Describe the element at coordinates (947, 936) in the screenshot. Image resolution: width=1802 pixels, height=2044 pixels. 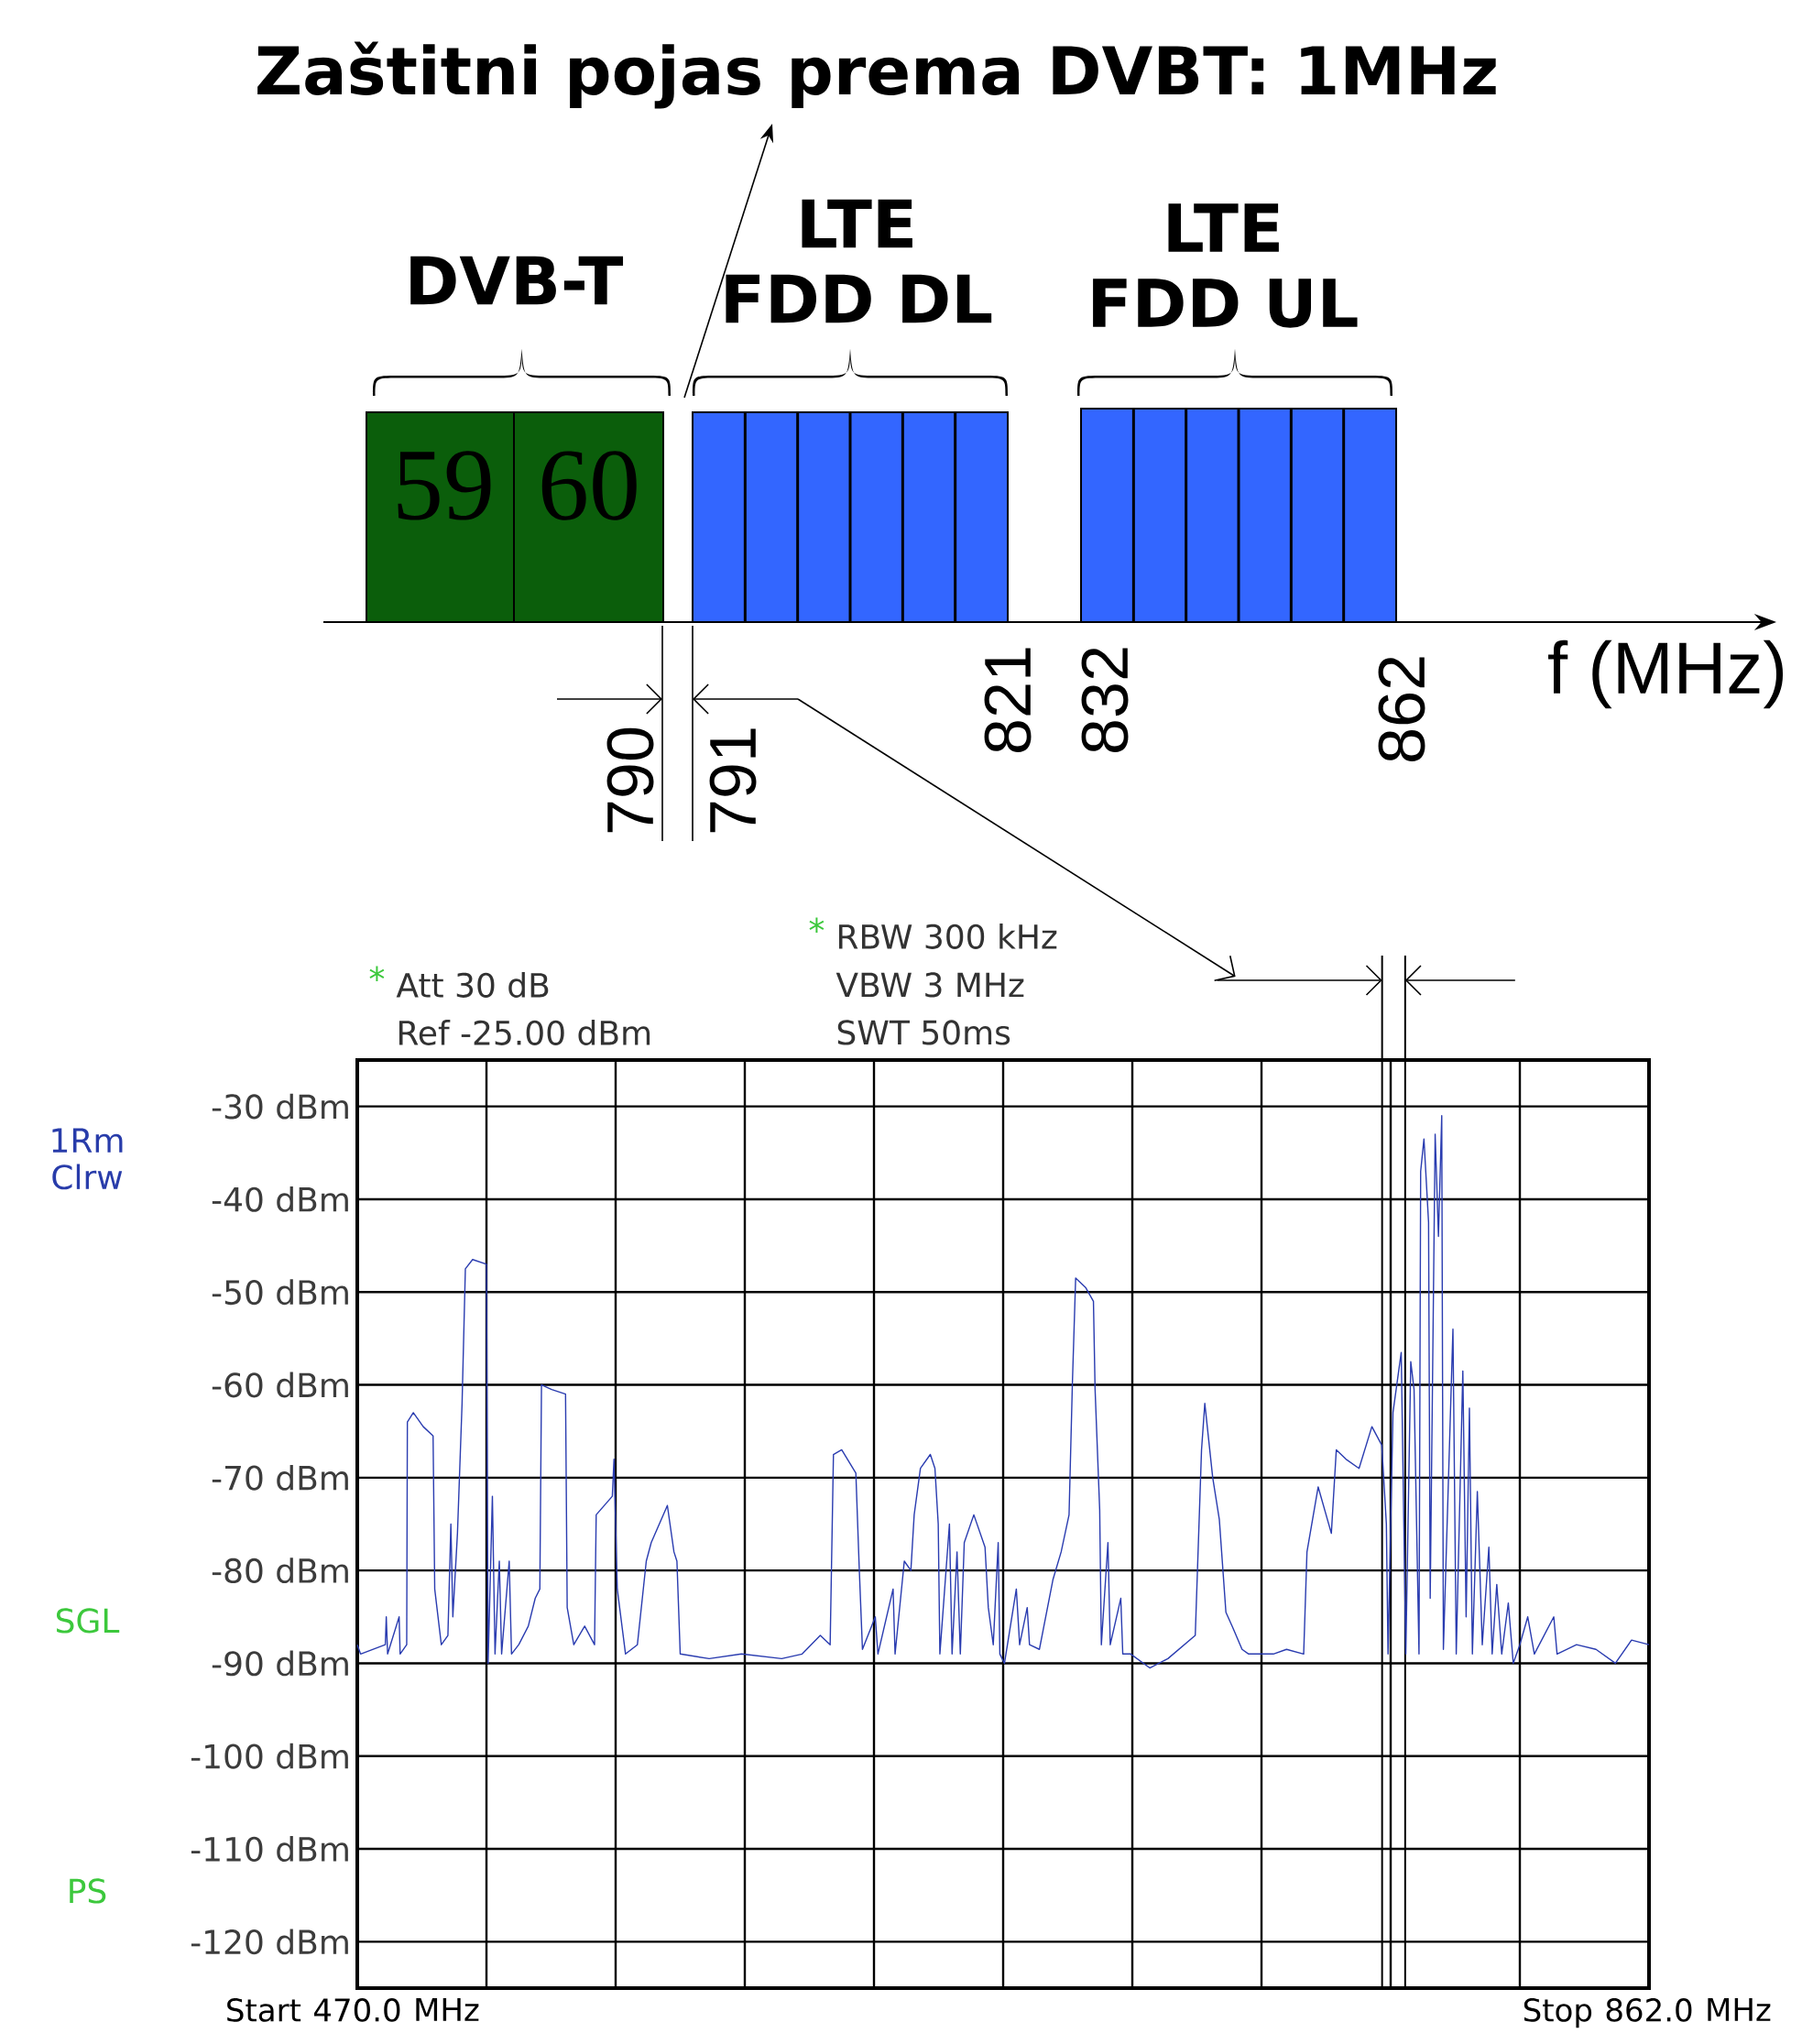
I see `text: RBW 300 kHz` at that location.